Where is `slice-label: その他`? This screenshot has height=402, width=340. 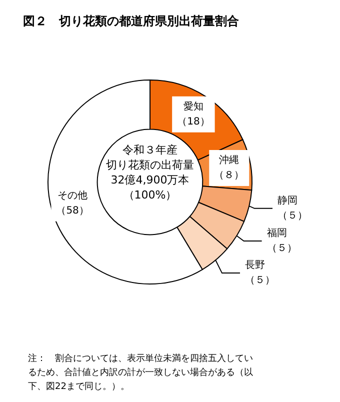
slice-label: その他 is located at coordinates (73, 195).